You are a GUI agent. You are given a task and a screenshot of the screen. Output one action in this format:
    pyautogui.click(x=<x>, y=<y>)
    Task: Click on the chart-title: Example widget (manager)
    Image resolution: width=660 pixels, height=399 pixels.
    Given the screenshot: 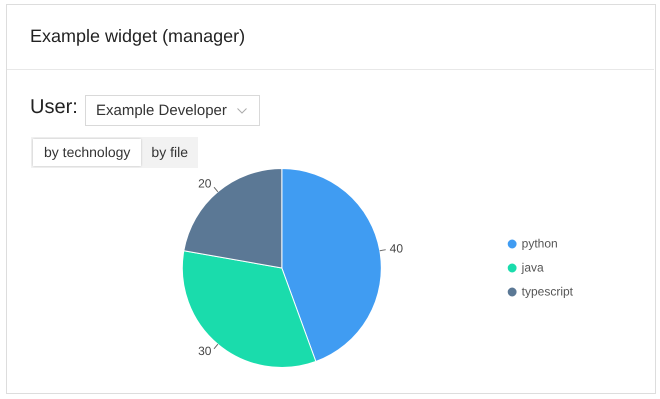 What is the action you would take?
    pyautogui.click(x=138, y=36)
    